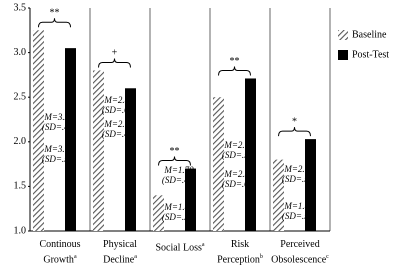  Describe the element at coordinates (20, 52) in the screenshot. I see `y-tick-label: 3.0` at that location.